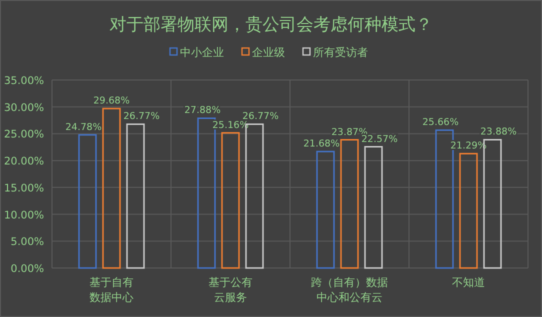  Describe the element at coordinates (349, 290) in the screenshot. I see `x-tick-label: 跨（自有）数据中心和公有云` at that location.